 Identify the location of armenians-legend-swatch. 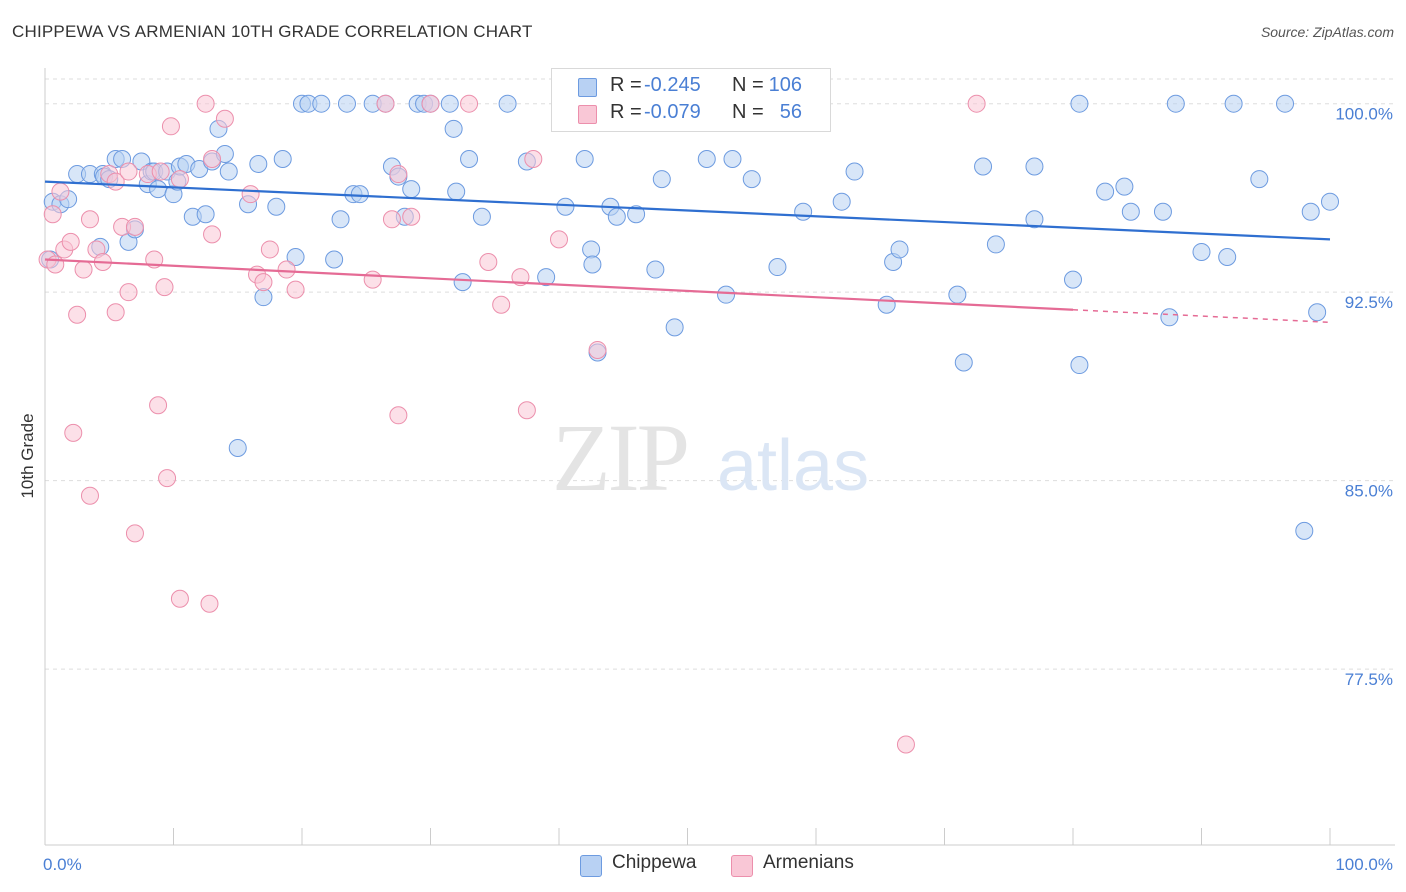
(742, 866).